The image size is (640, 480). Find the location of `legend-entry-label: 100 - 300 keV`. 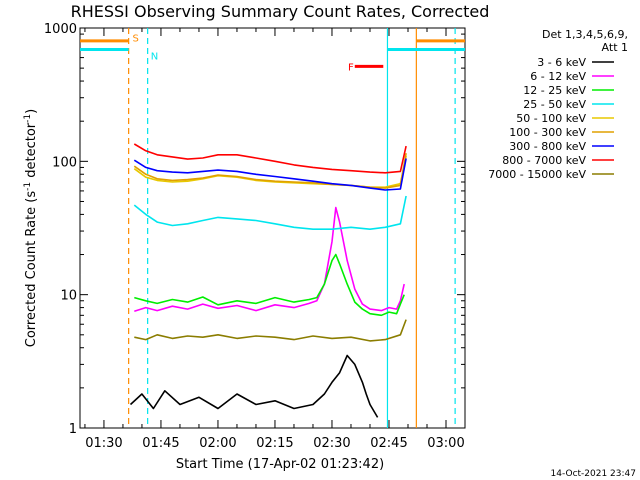

legend-entry-label: 100 - 300 keV is located at coordinates (547, 132).